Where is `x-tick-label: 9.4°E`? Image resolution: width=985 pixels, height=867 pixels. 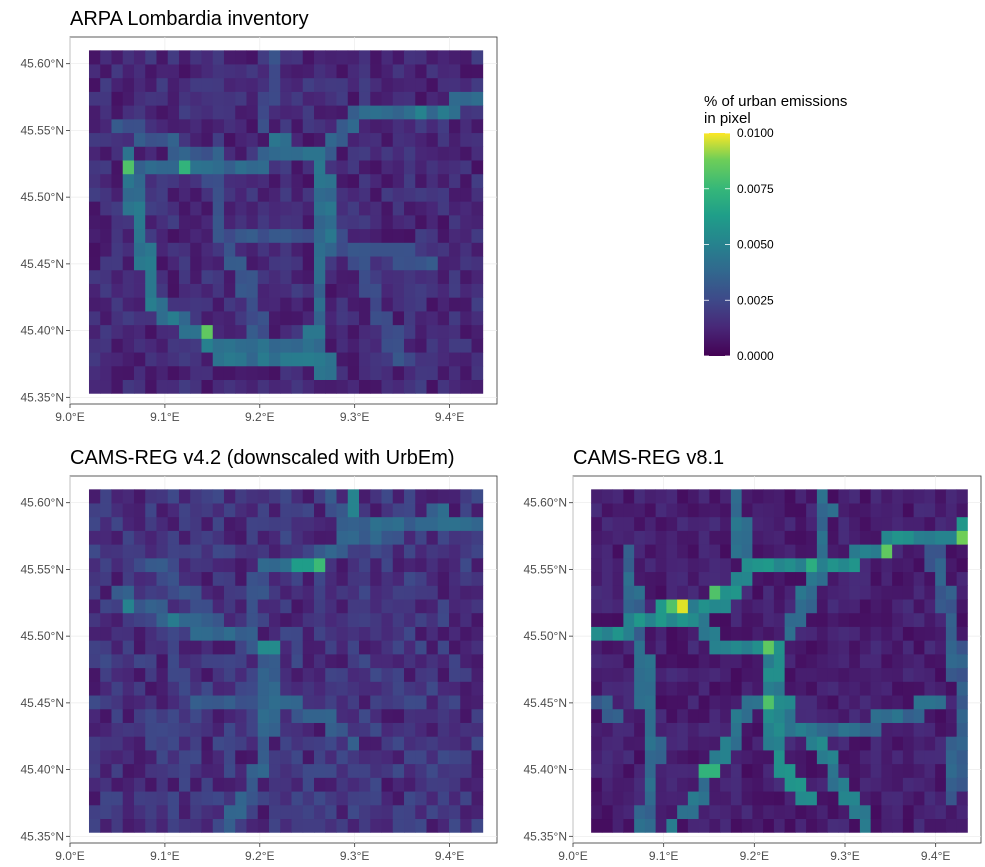
x-tick-label: 9.4°E is located at coordinates (935, 856).